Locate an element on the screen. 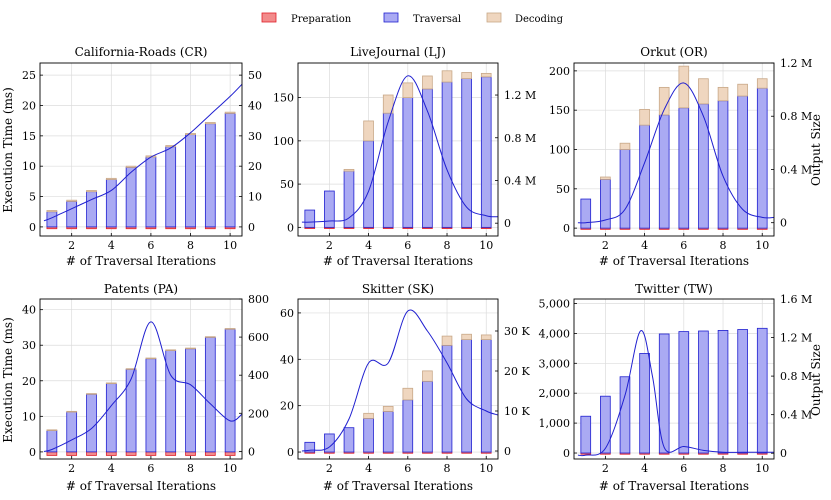 The height and width of the screenshot is (500, 831). y-tick-label: 40 is located at coordinates (287, 359).